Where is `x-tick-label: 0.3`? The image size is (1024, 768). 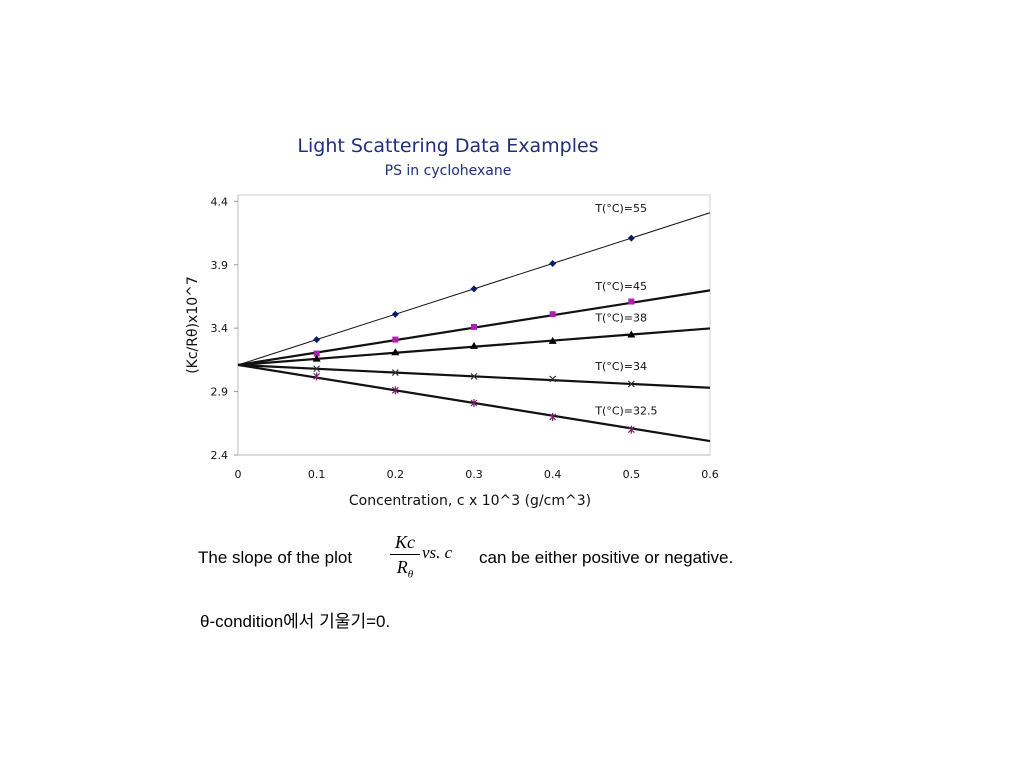
x-tick-label: 0.3 is located at coordinates (474, 474).